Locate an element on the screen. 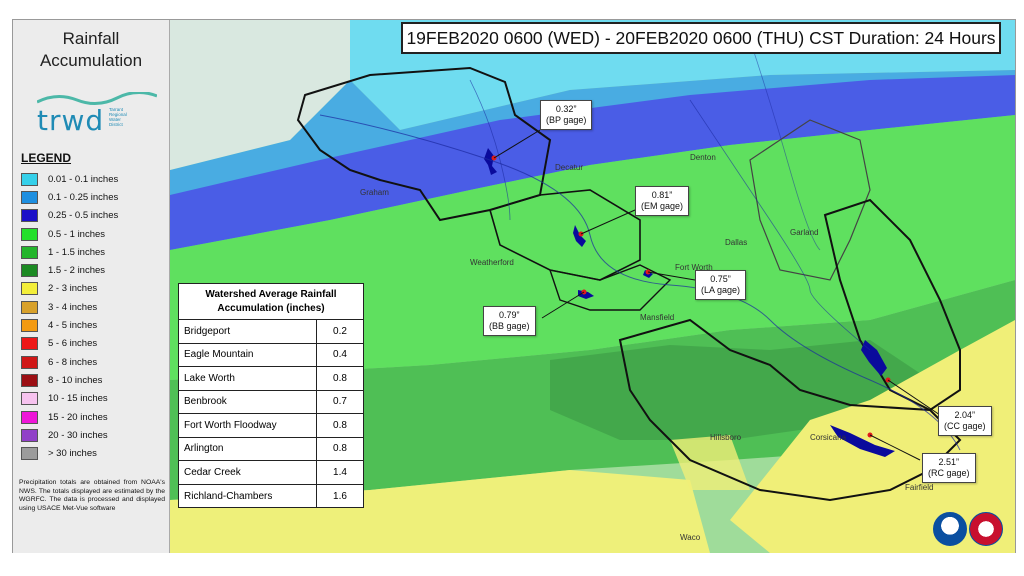  river-elm-fork is located at coordinates (780, 225).